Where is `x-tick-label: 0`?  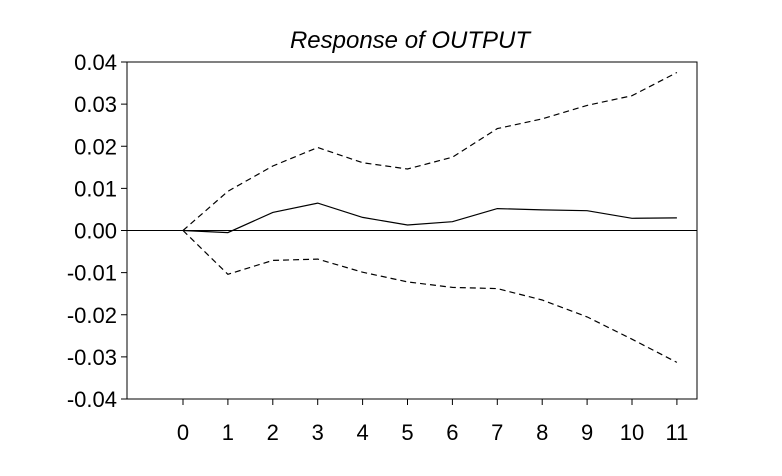 x-tick-label: 0 is located at coordinates (183, 432).